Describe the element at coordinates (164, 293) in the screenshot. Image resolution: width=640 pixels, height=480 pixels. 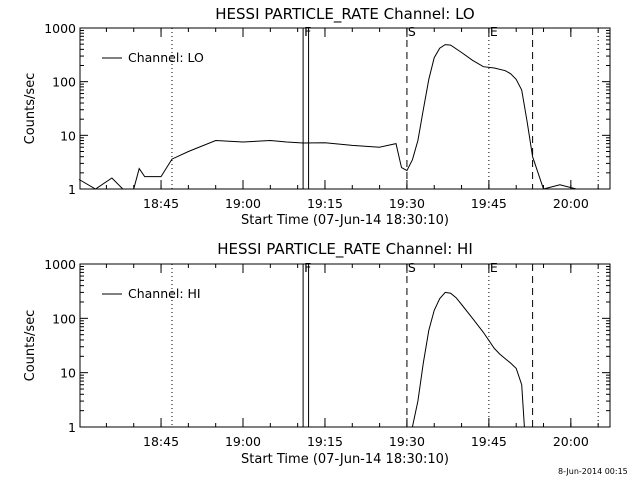
I see `legend-label: Channel: HI` at that location.